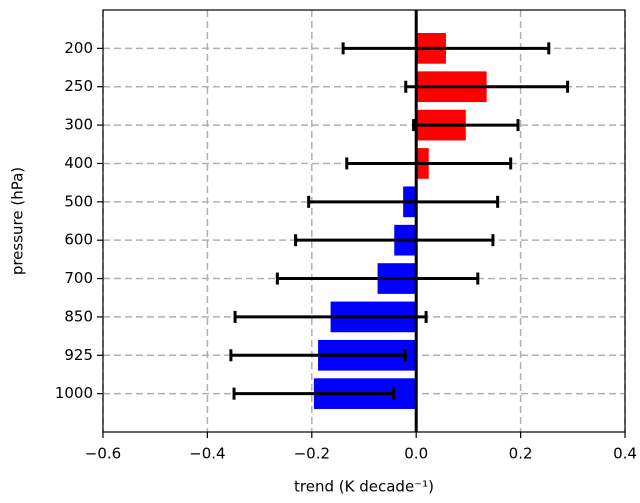  Describe the element at coordinates (78, 201) in the screenshot. I see `y-tick-label: 500` at that location.